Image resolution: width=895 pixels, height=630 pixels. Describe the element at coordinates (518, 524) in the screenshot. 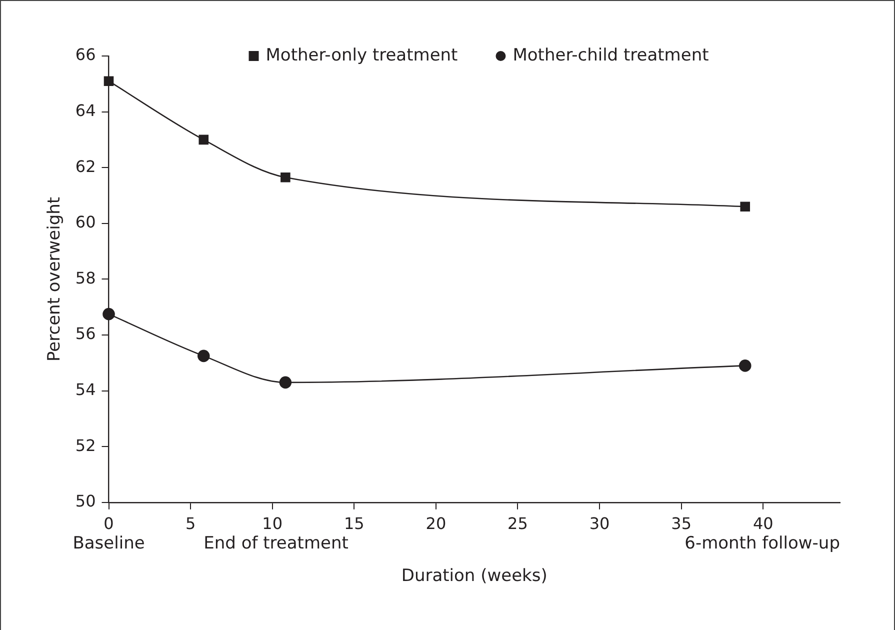

I see `x-tick-label: 25` at that location.